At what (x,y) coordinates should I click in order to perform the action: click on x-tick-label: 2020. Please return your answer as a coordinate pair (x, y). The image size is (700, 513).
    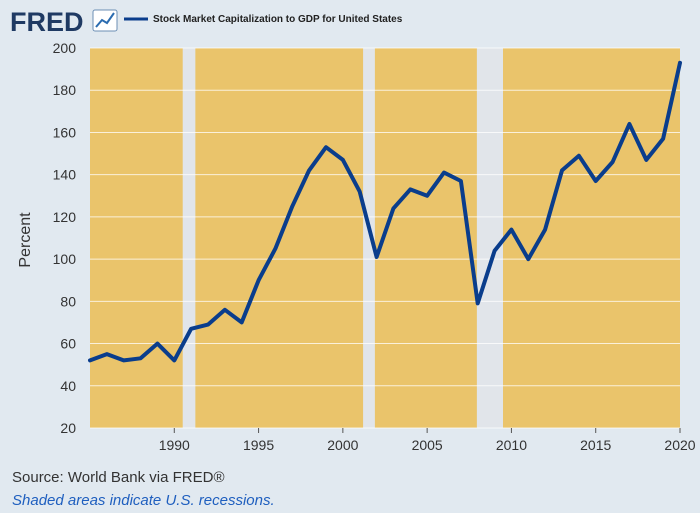
    Looking at the image, I should click on (679, 445).